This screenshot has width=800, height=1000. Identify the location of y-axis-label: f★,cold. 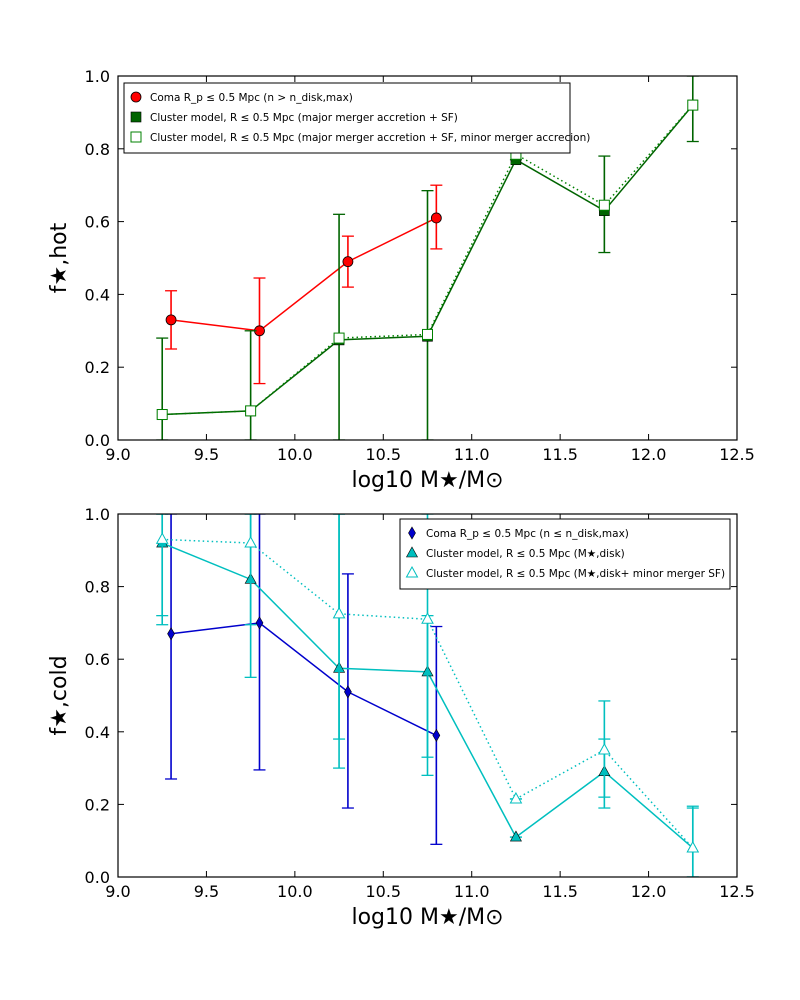
(59, 695).